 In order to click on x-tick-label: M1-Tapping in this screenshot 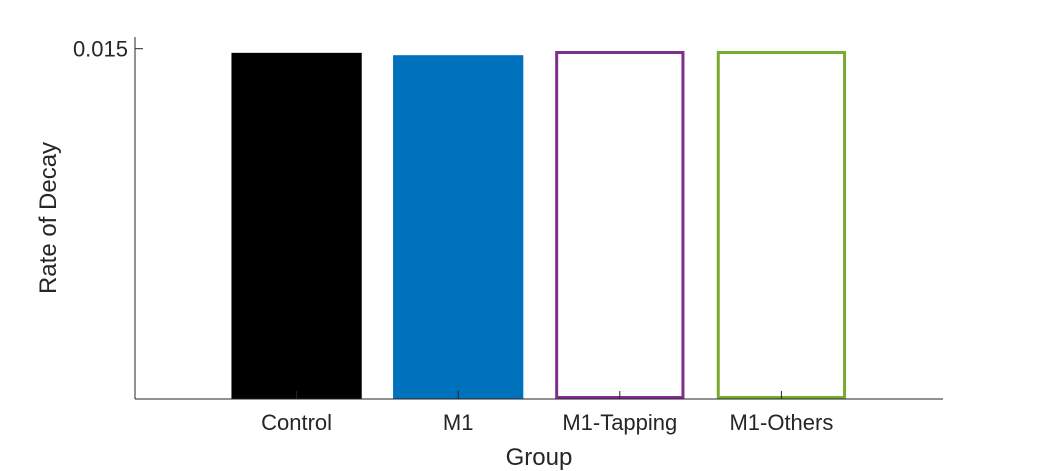, I will do `click(619, 422)`.